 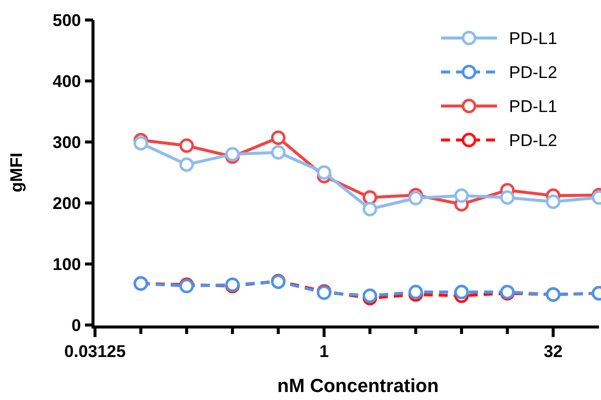 What do you see at coordinates (66, 81) in the screenshot?
I see `y-tick-label: 400` at bounding box center [66, 81].